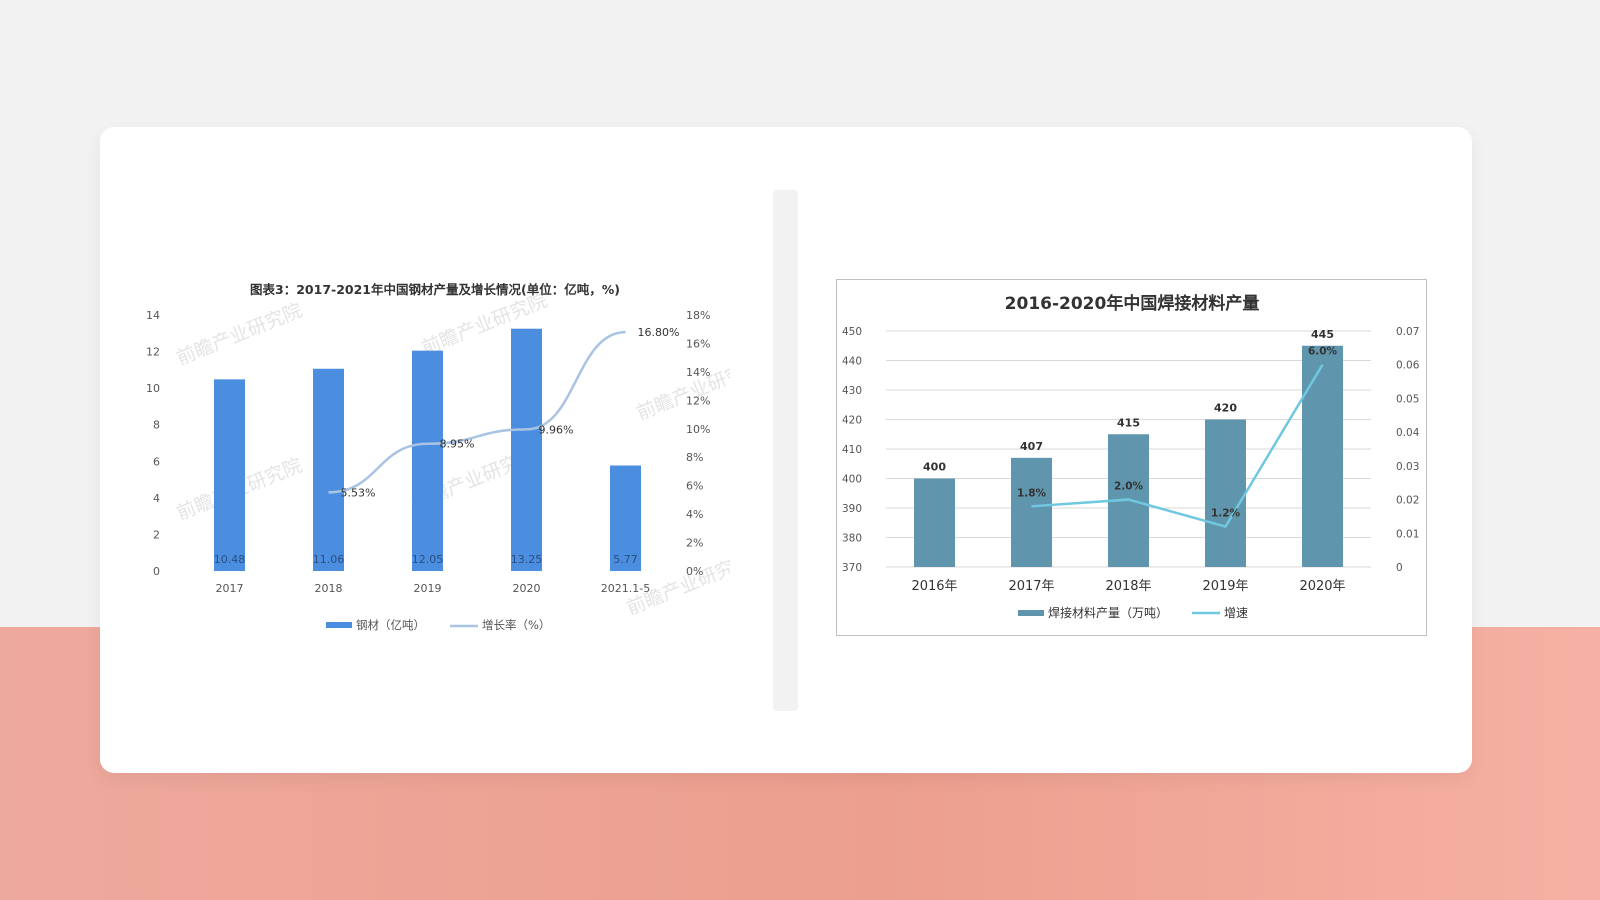 The image size is (1600, 900). I want to click on x-tick-label: 2016年, so click(934, 586).